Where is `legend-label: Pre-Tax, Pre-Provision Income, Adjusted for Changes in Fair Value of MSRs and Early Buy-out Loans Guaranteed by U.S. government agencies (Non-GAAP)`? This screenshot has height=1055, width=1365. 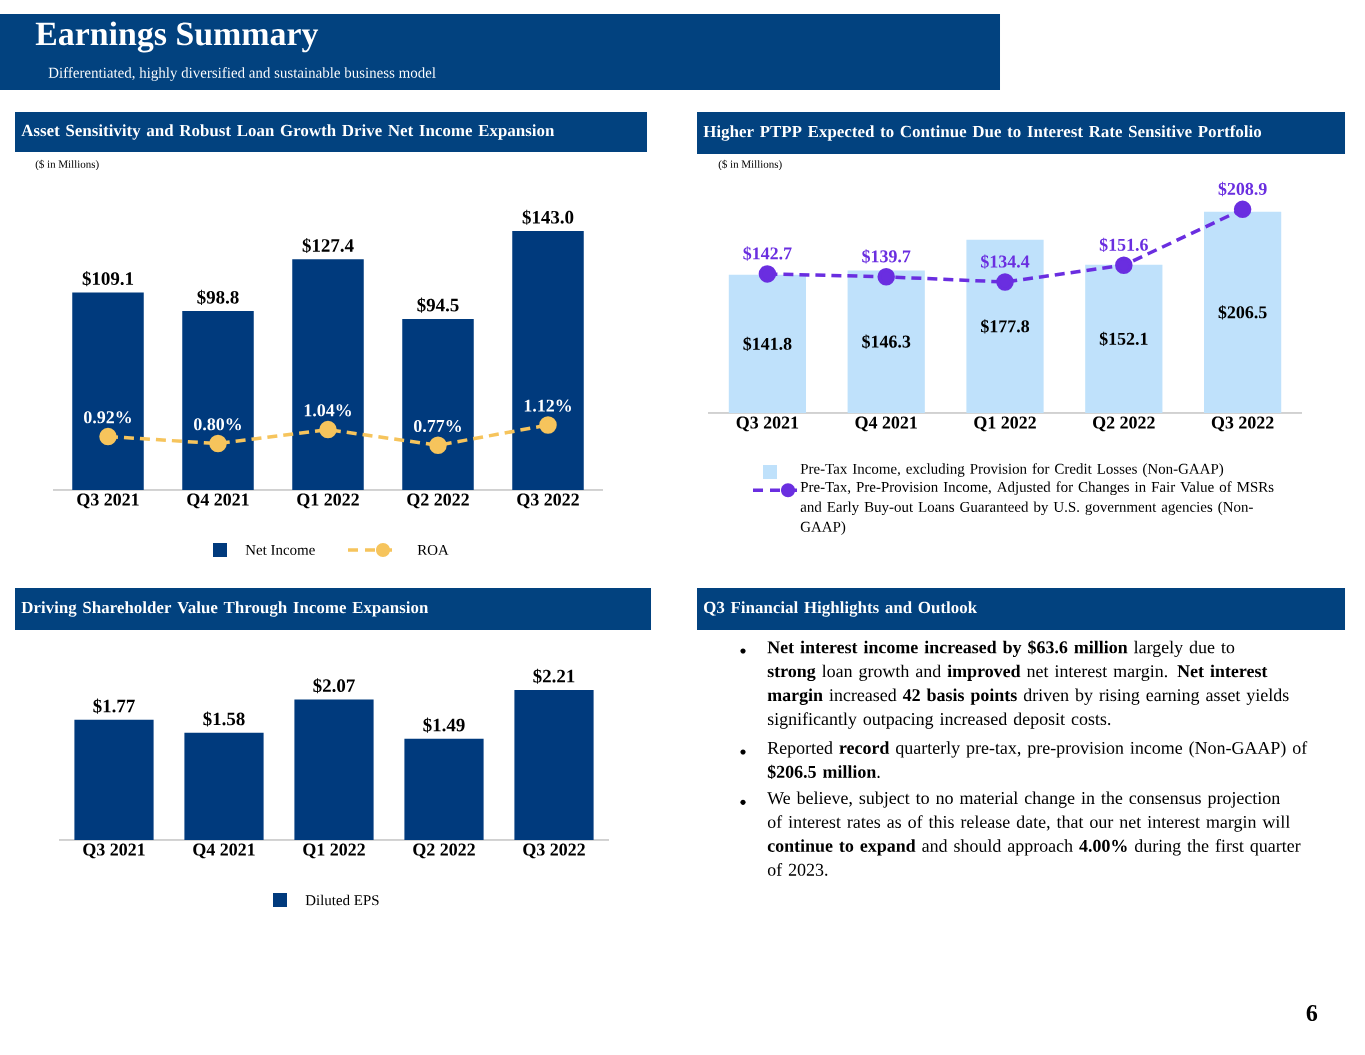 legend-label: Pre-Tax, Pre-Provision Income, Adjusted for Changes in Fair Value of MSRs and Early Buy-out Loans Guaranteed by U.S. government agencies (Non-GAAP) is located at coordinates (1037, 508).